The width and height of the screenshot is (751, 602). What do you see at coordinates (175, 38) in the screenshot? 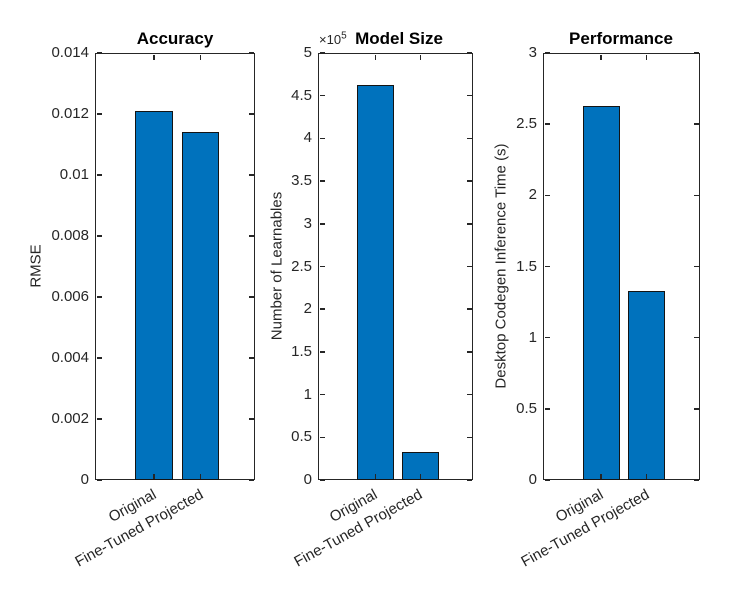
I see `chart-title: Accuracy` at bounding box center [175, 38].